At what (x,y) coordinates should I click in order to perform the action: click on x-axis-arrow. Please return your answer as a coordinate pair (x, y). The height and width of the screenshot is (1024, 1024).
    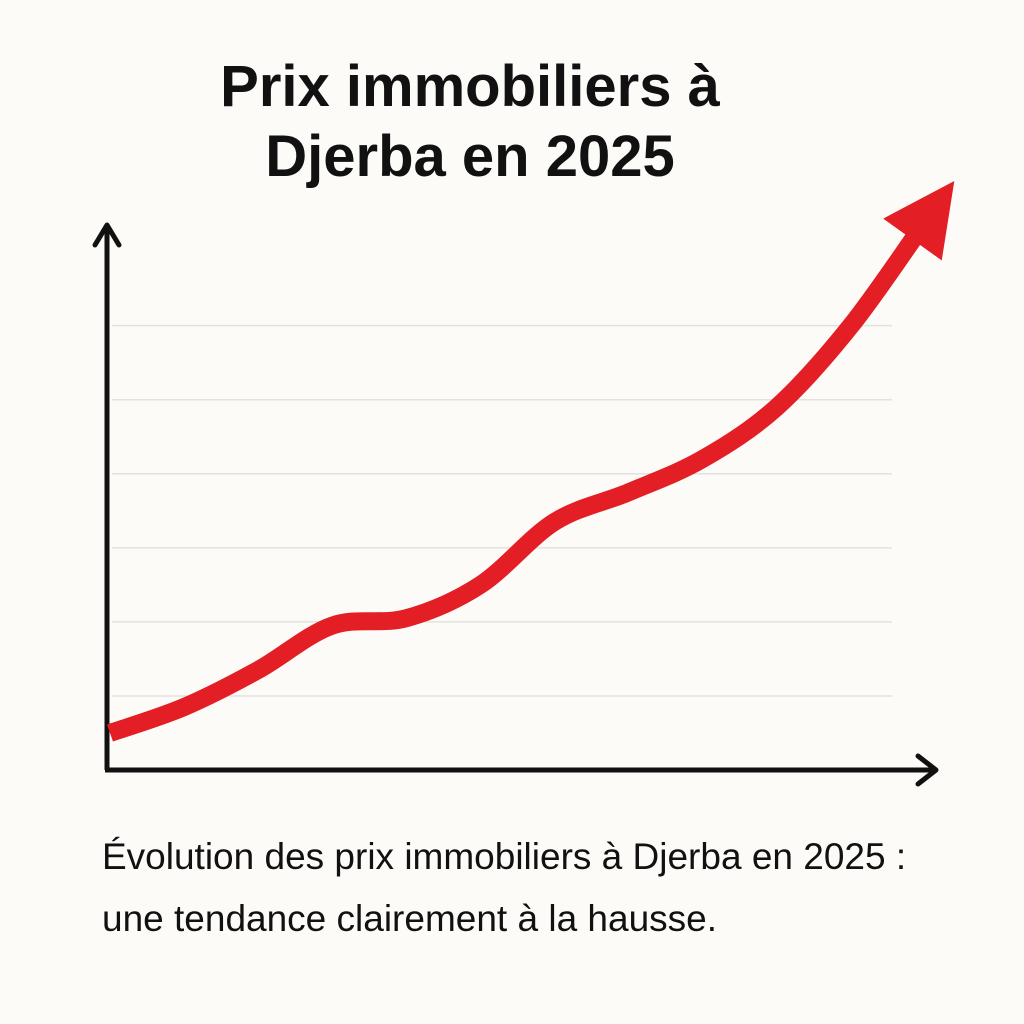
    Looking at the image, I should click on (927, 770).